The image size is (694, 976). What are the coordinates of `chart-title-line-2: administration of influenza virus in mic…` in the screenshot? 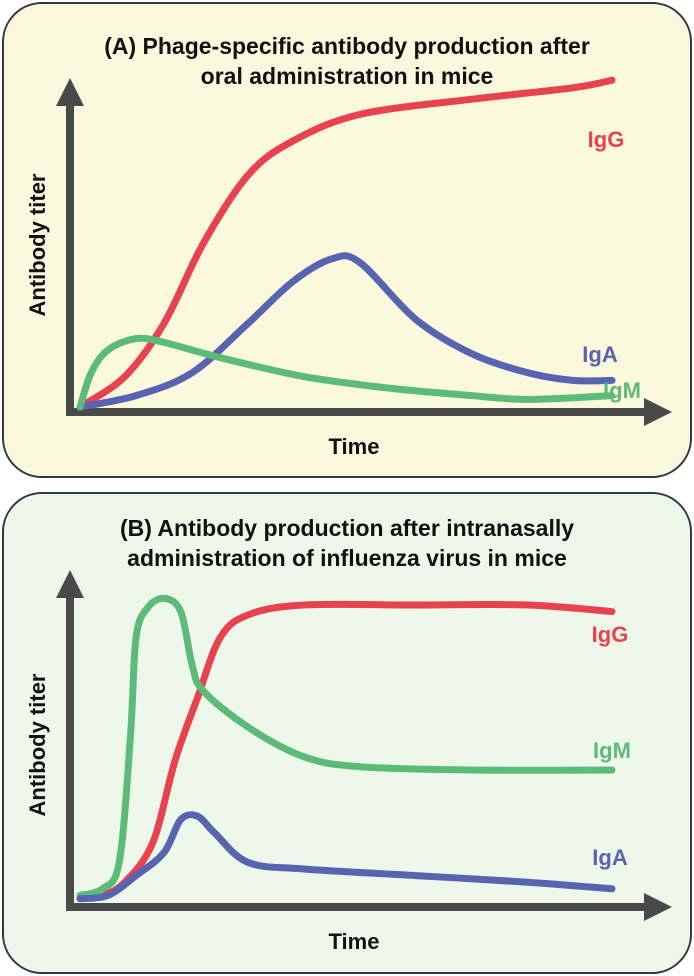 It's located at (347, 558).